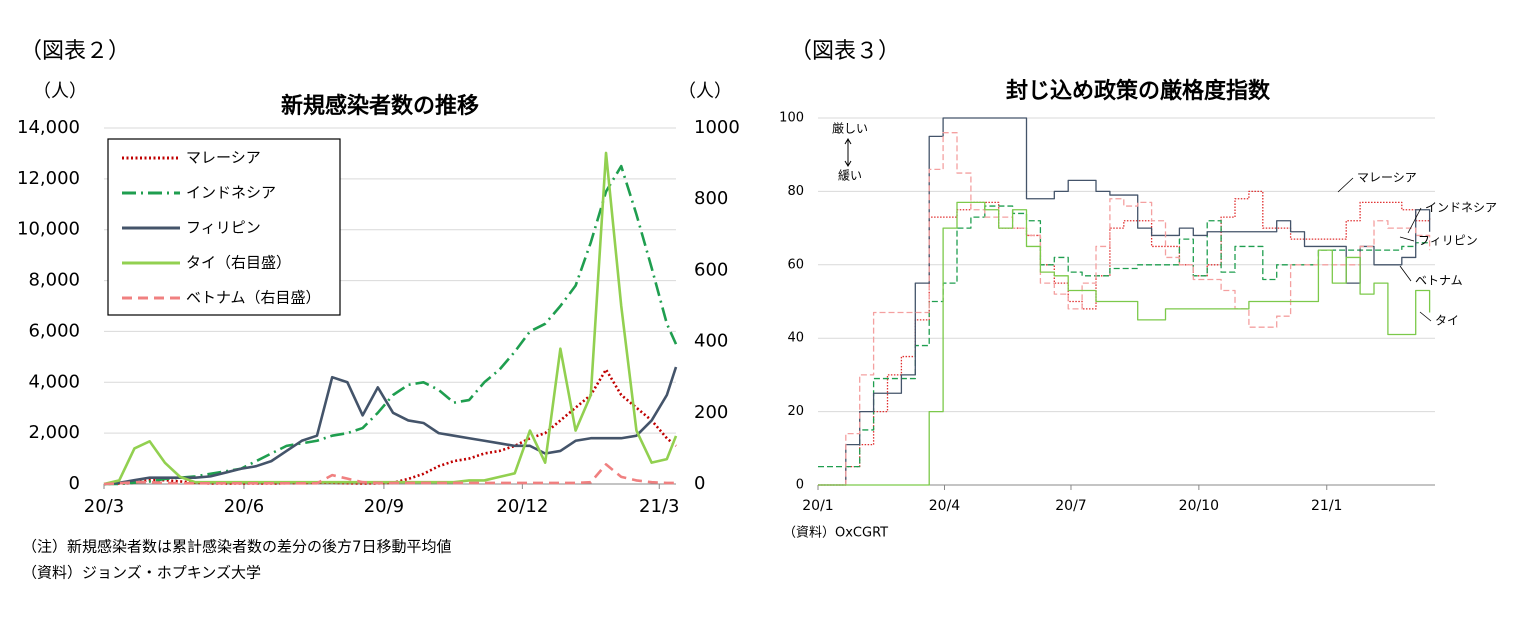 Image resolution: width=1528 pixels, height=623 pixels. I want to click on x-tick-label: 20/9, so click(384, 506).